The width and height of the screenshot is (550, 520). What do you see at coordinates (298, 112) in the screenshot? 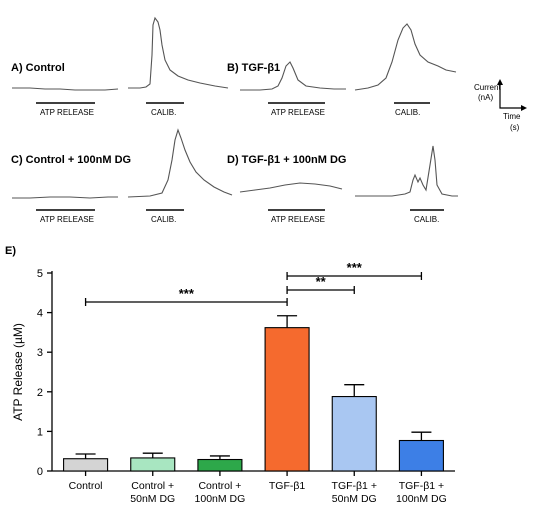
I see `panel-b-atp-label: ATP RELEASE` at bounding box center [298, 112].